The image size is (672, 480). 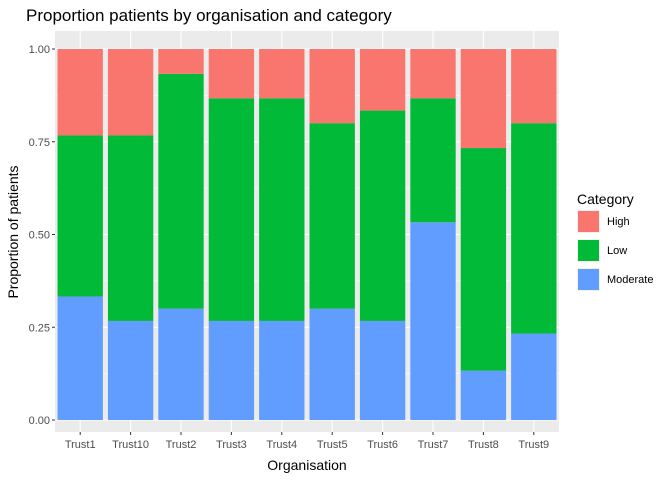 I want to click on x-tick-label-trust3: Trust3, so click(x=231, y=445).